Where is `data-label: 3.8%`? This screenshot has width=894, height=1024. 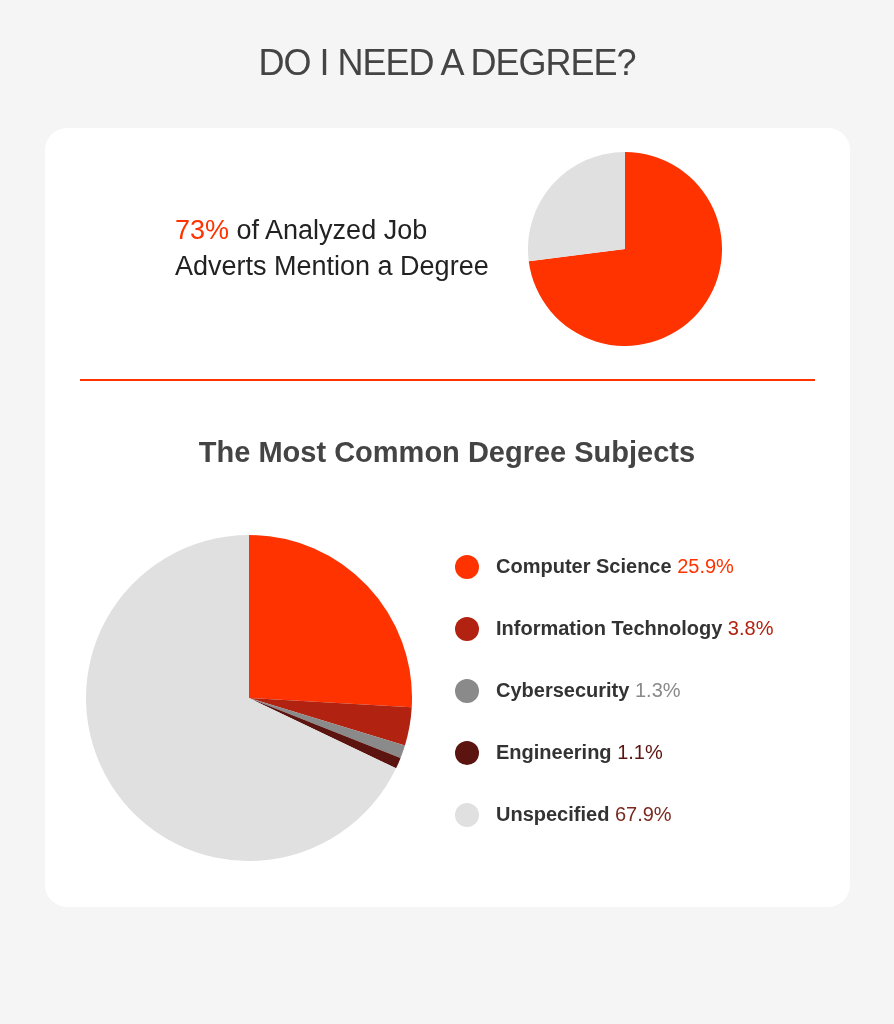 data-label: 3.8% is located at coordinates (750, 628).